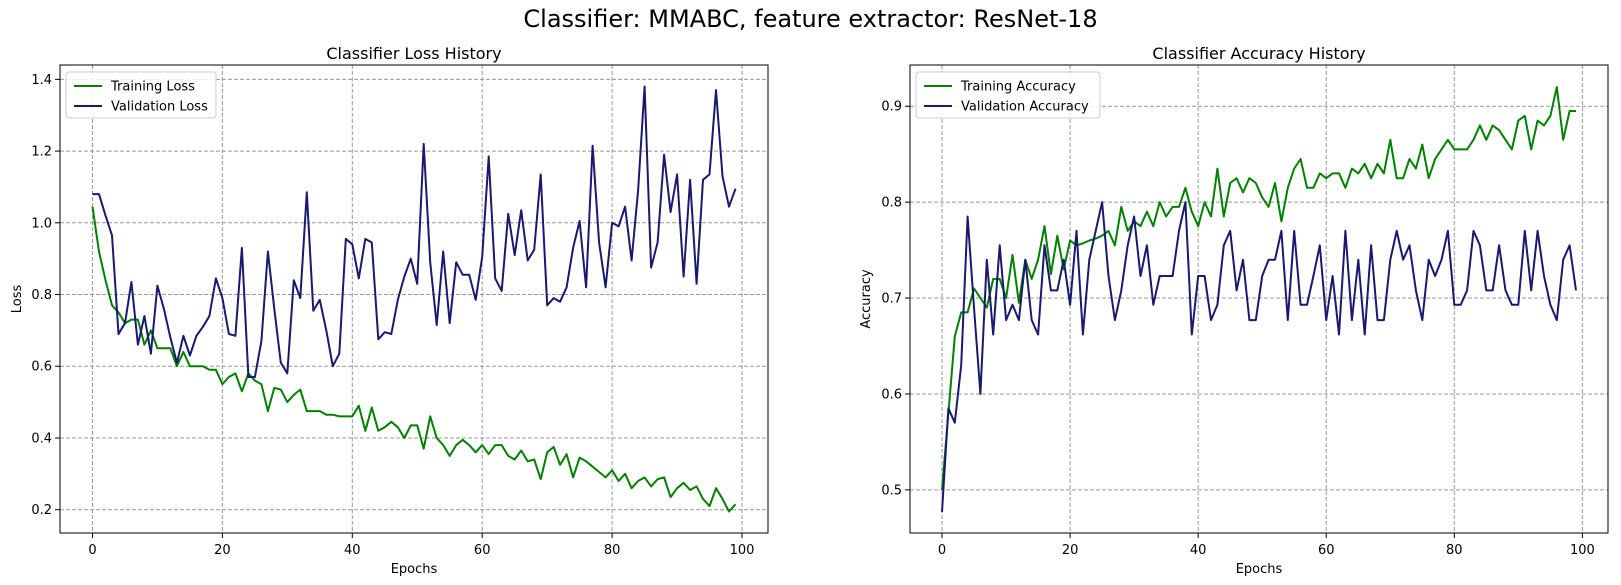 The image size is (1621, 585). I want to click on chart-title: Classifier Loss History, so click(413, 53).